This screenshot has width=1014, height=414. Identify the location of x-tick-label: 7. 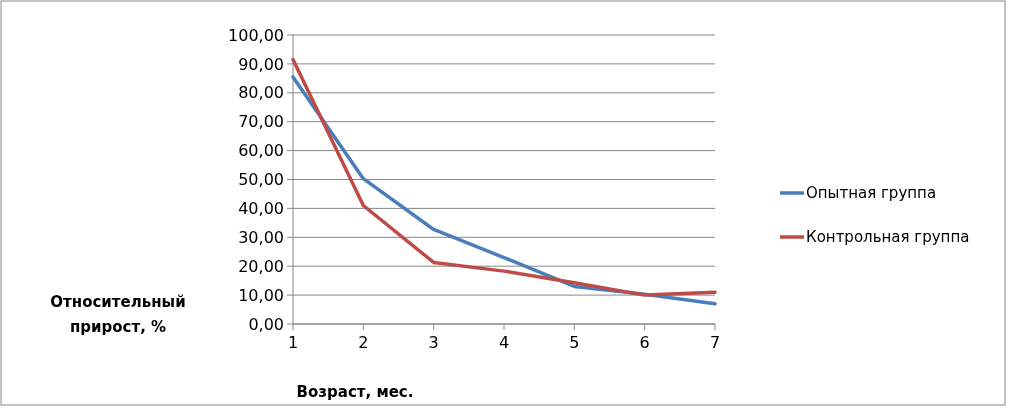
(715, 342).